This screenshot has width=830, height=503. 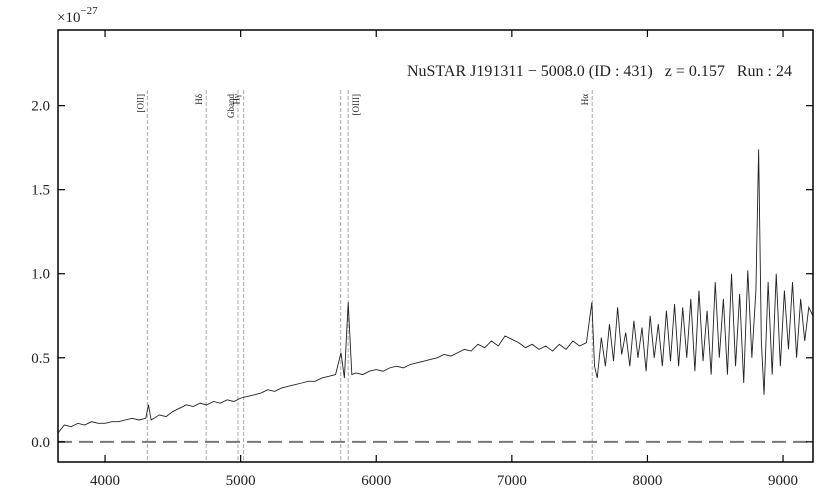 I want to click on y-tick-label: 1.5, so click(x=40, y=191).